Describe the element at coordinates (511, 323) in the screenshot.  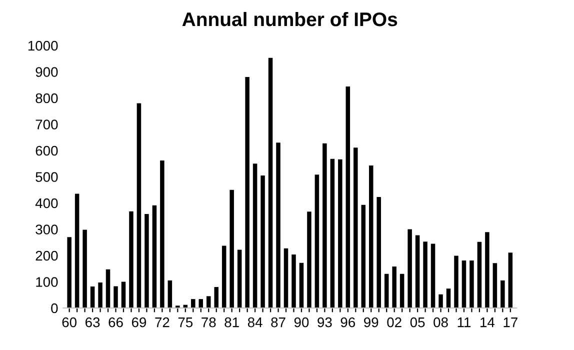
I see `x-tick-label: 17` at that location.